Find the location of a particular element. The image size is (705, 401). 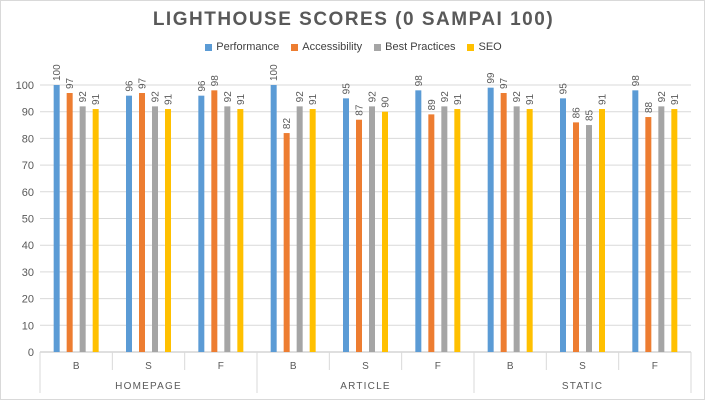

y-tick-label: 60 is located at coordinates (28, 193).